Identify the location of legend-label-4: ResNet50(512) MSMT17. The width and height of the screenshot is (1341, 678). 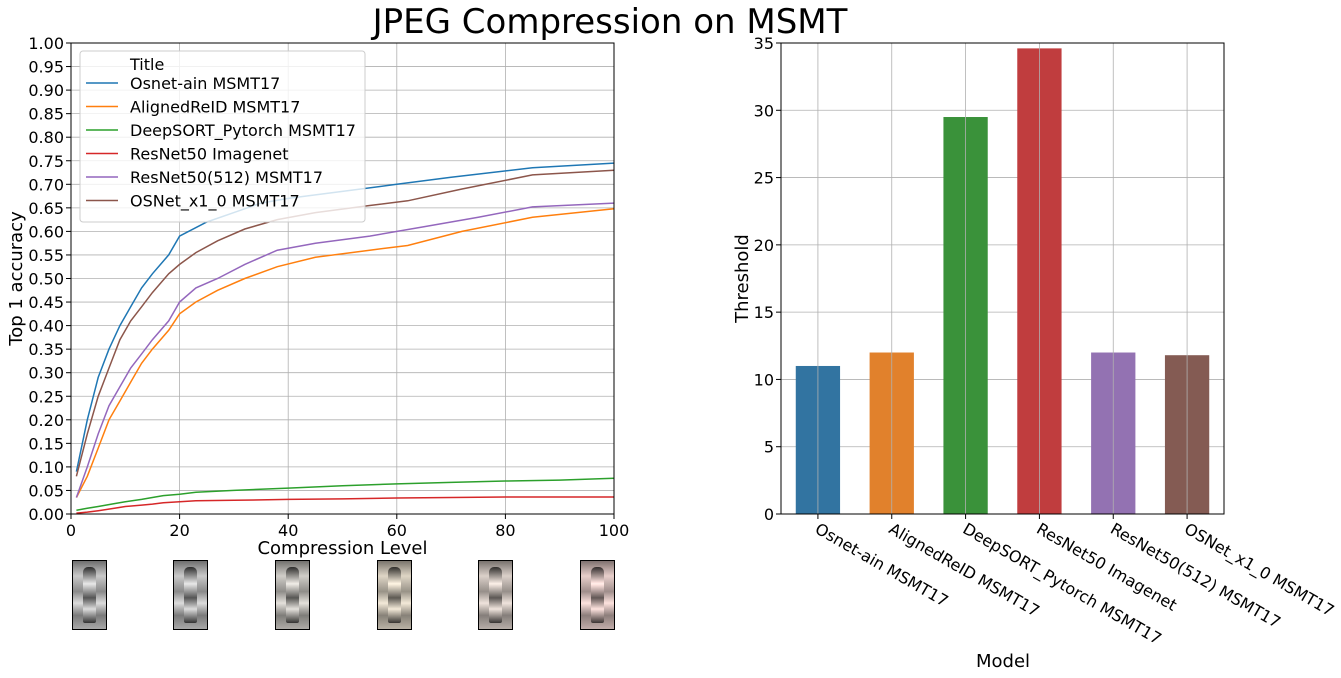
(226, 177).